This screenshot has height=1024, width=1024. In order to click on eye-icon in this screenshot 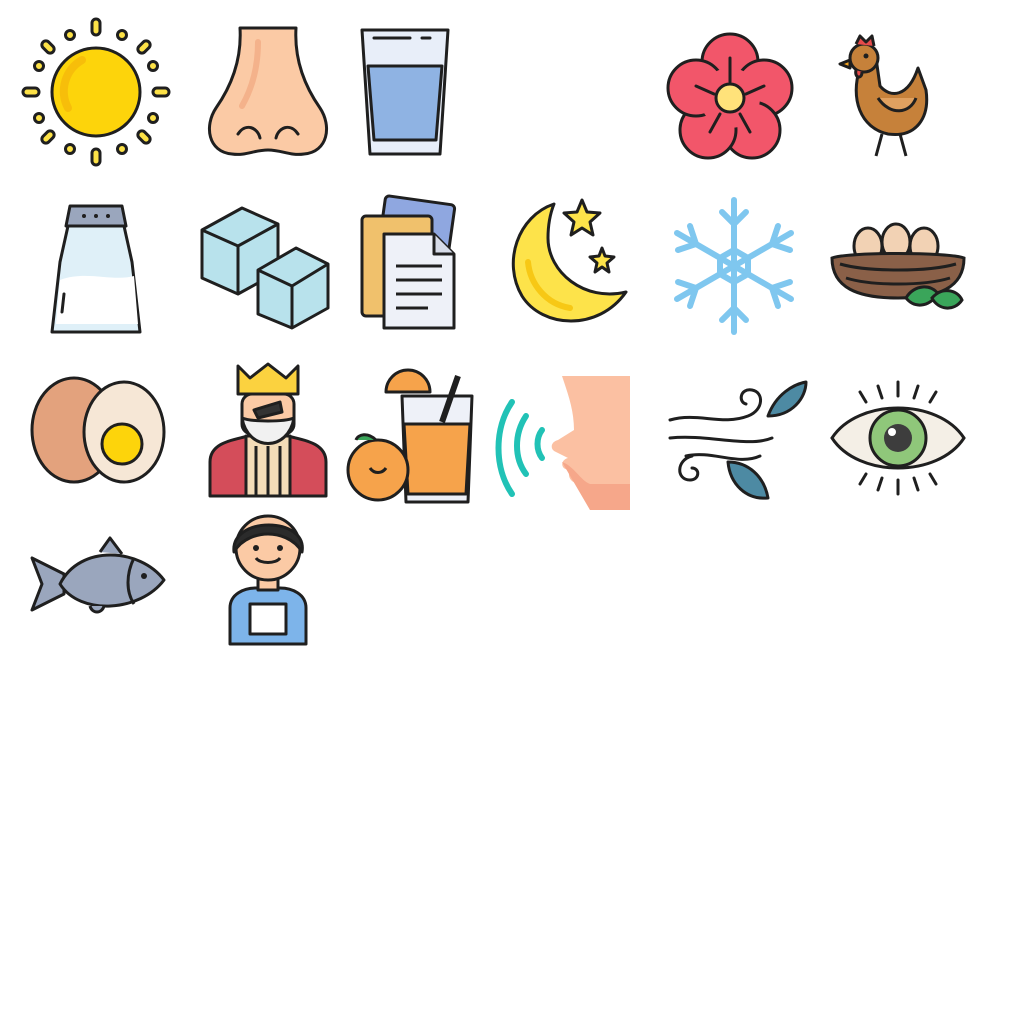, I will do `click(898, 438)`.